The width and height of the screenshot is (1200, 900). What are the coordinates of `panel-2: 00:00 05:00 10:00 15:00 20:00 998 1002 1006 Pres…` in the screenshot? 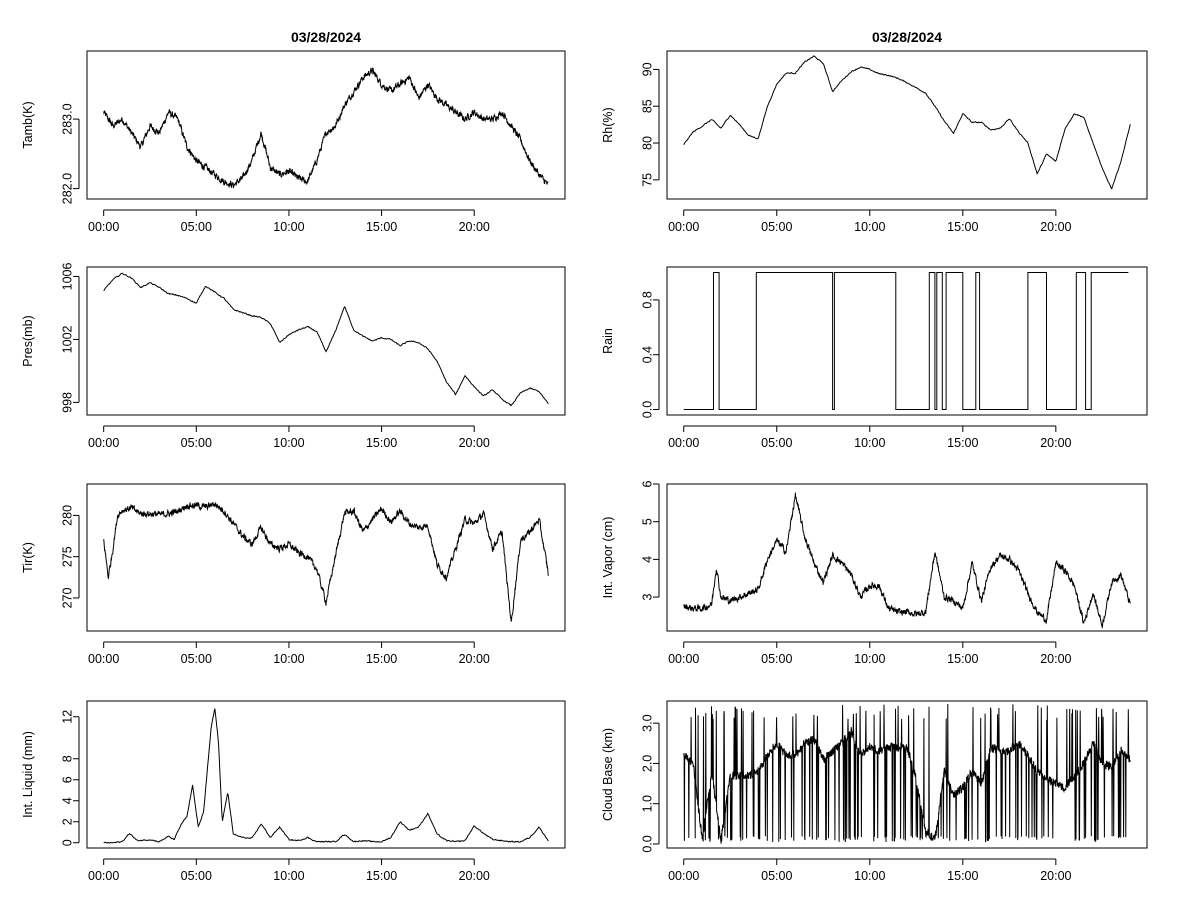 It's located at (293, 356).